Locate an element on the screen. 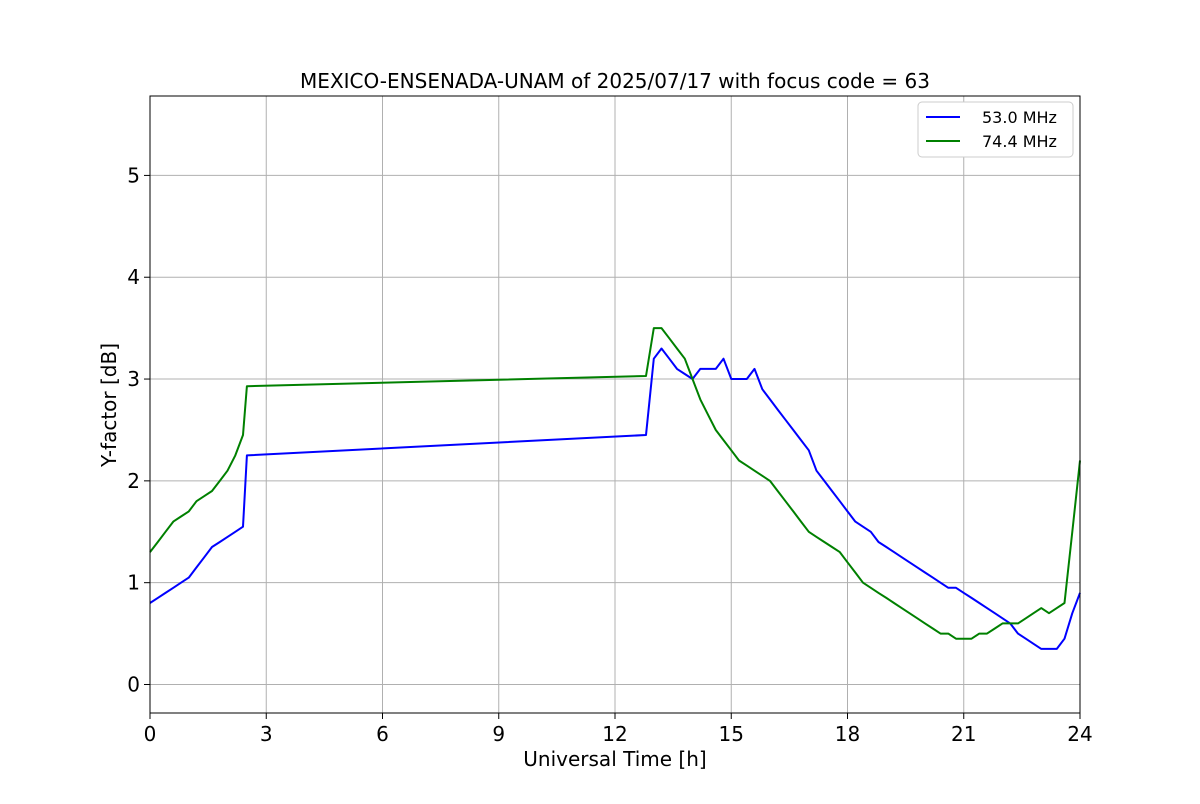 Image resolution: width=1200 pixels, height=804 pixels. legend-box is located at coordinates (995, 129).